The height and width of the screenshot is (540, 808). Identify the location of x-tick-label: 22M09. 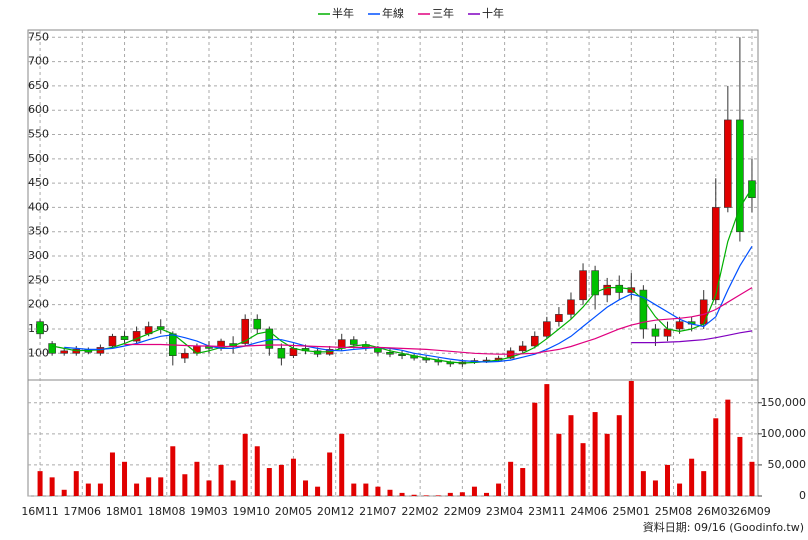
(463, 511).